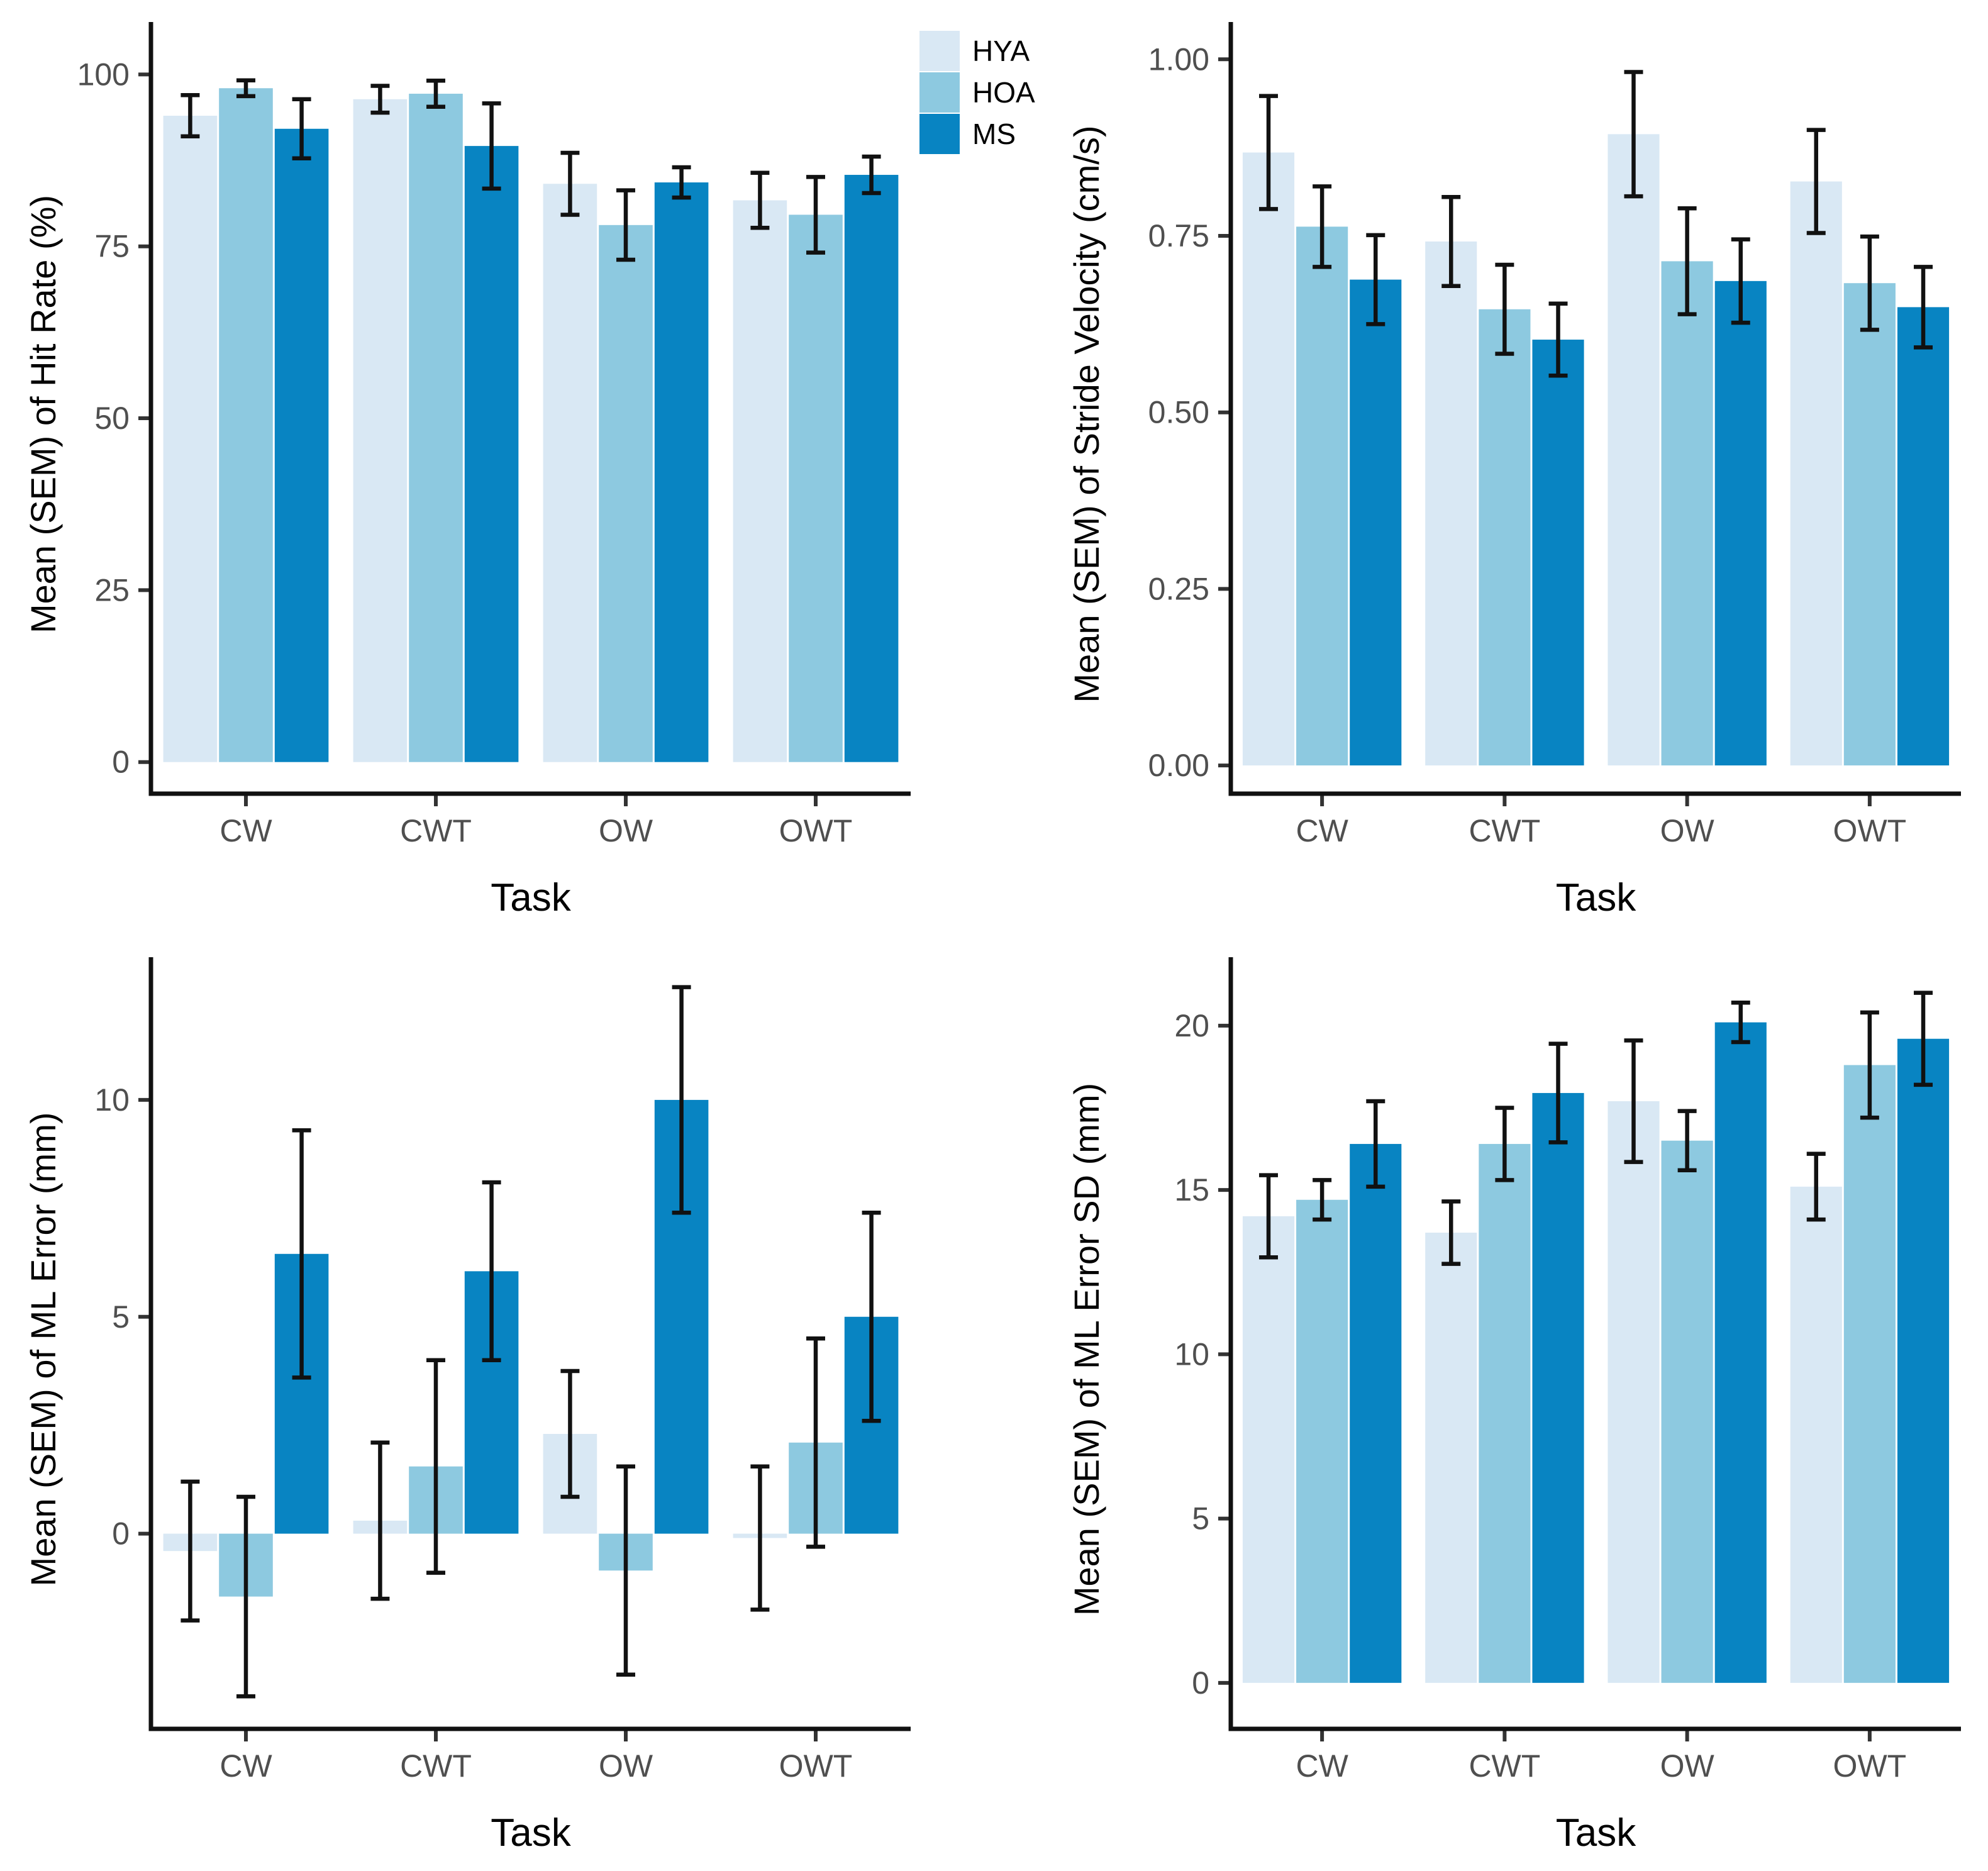 Image resolution: width=1988 pixels, height=1871 pixels. I want to click on bar-ml-error-sd-cwt-hoa, so click(1505, 1413).